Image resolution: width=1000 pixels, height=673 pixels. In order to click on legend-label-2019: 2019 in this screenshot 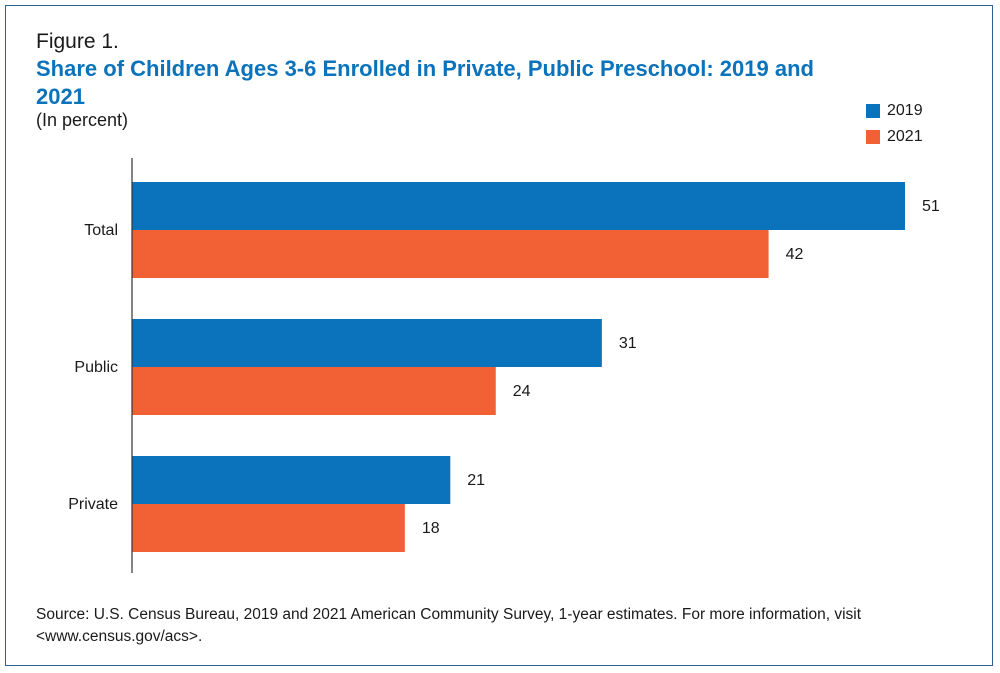, I will do `click(905, 110)`.